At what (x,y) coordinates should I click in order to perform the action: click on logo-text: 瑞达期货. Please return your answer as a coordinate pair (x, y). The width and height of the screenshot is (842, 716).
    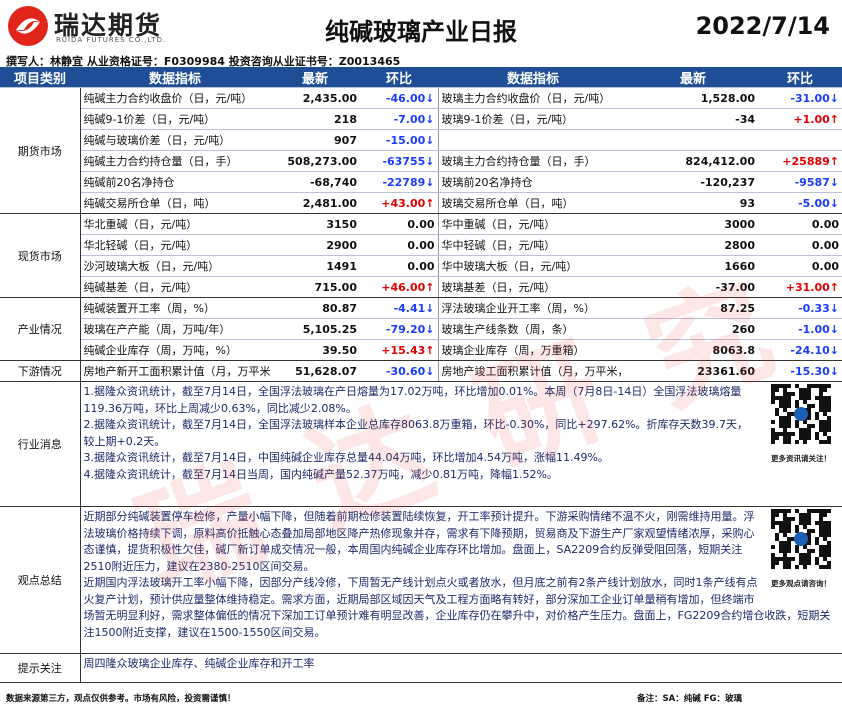
    Looking at the image, I should click on (108, 25).